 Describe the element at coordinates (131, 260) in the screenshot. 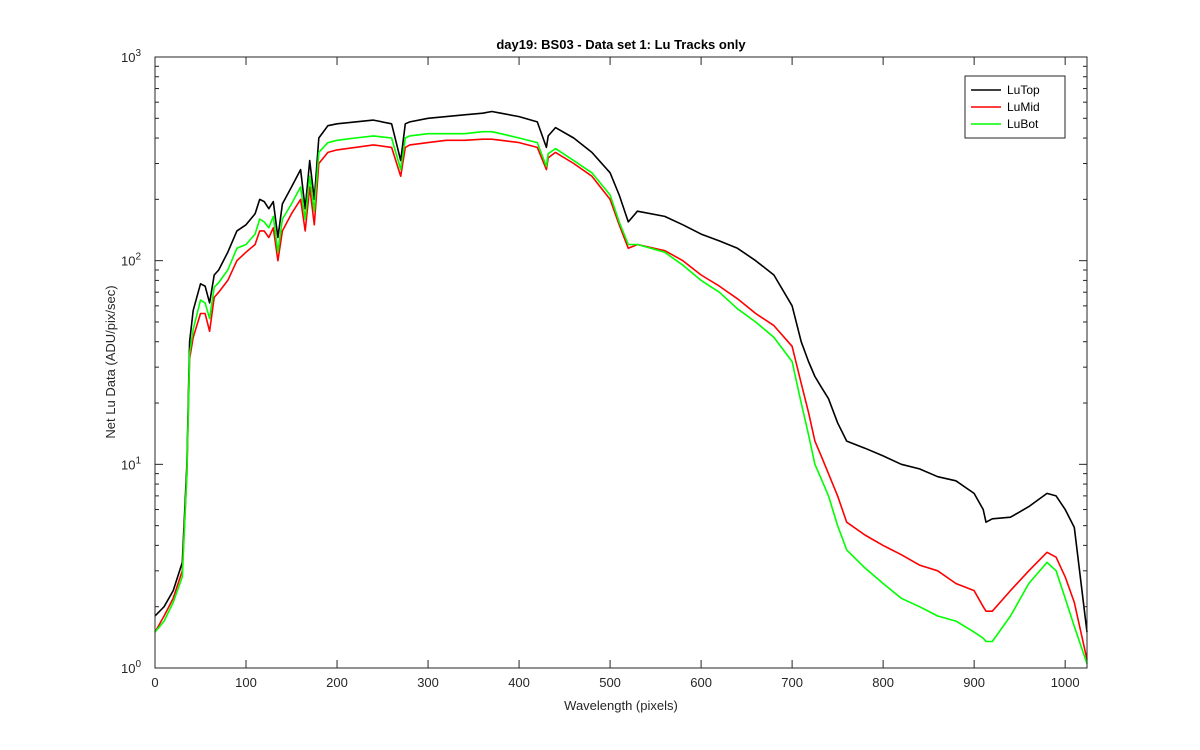

I see `y-tick-label: 10²` at that location.